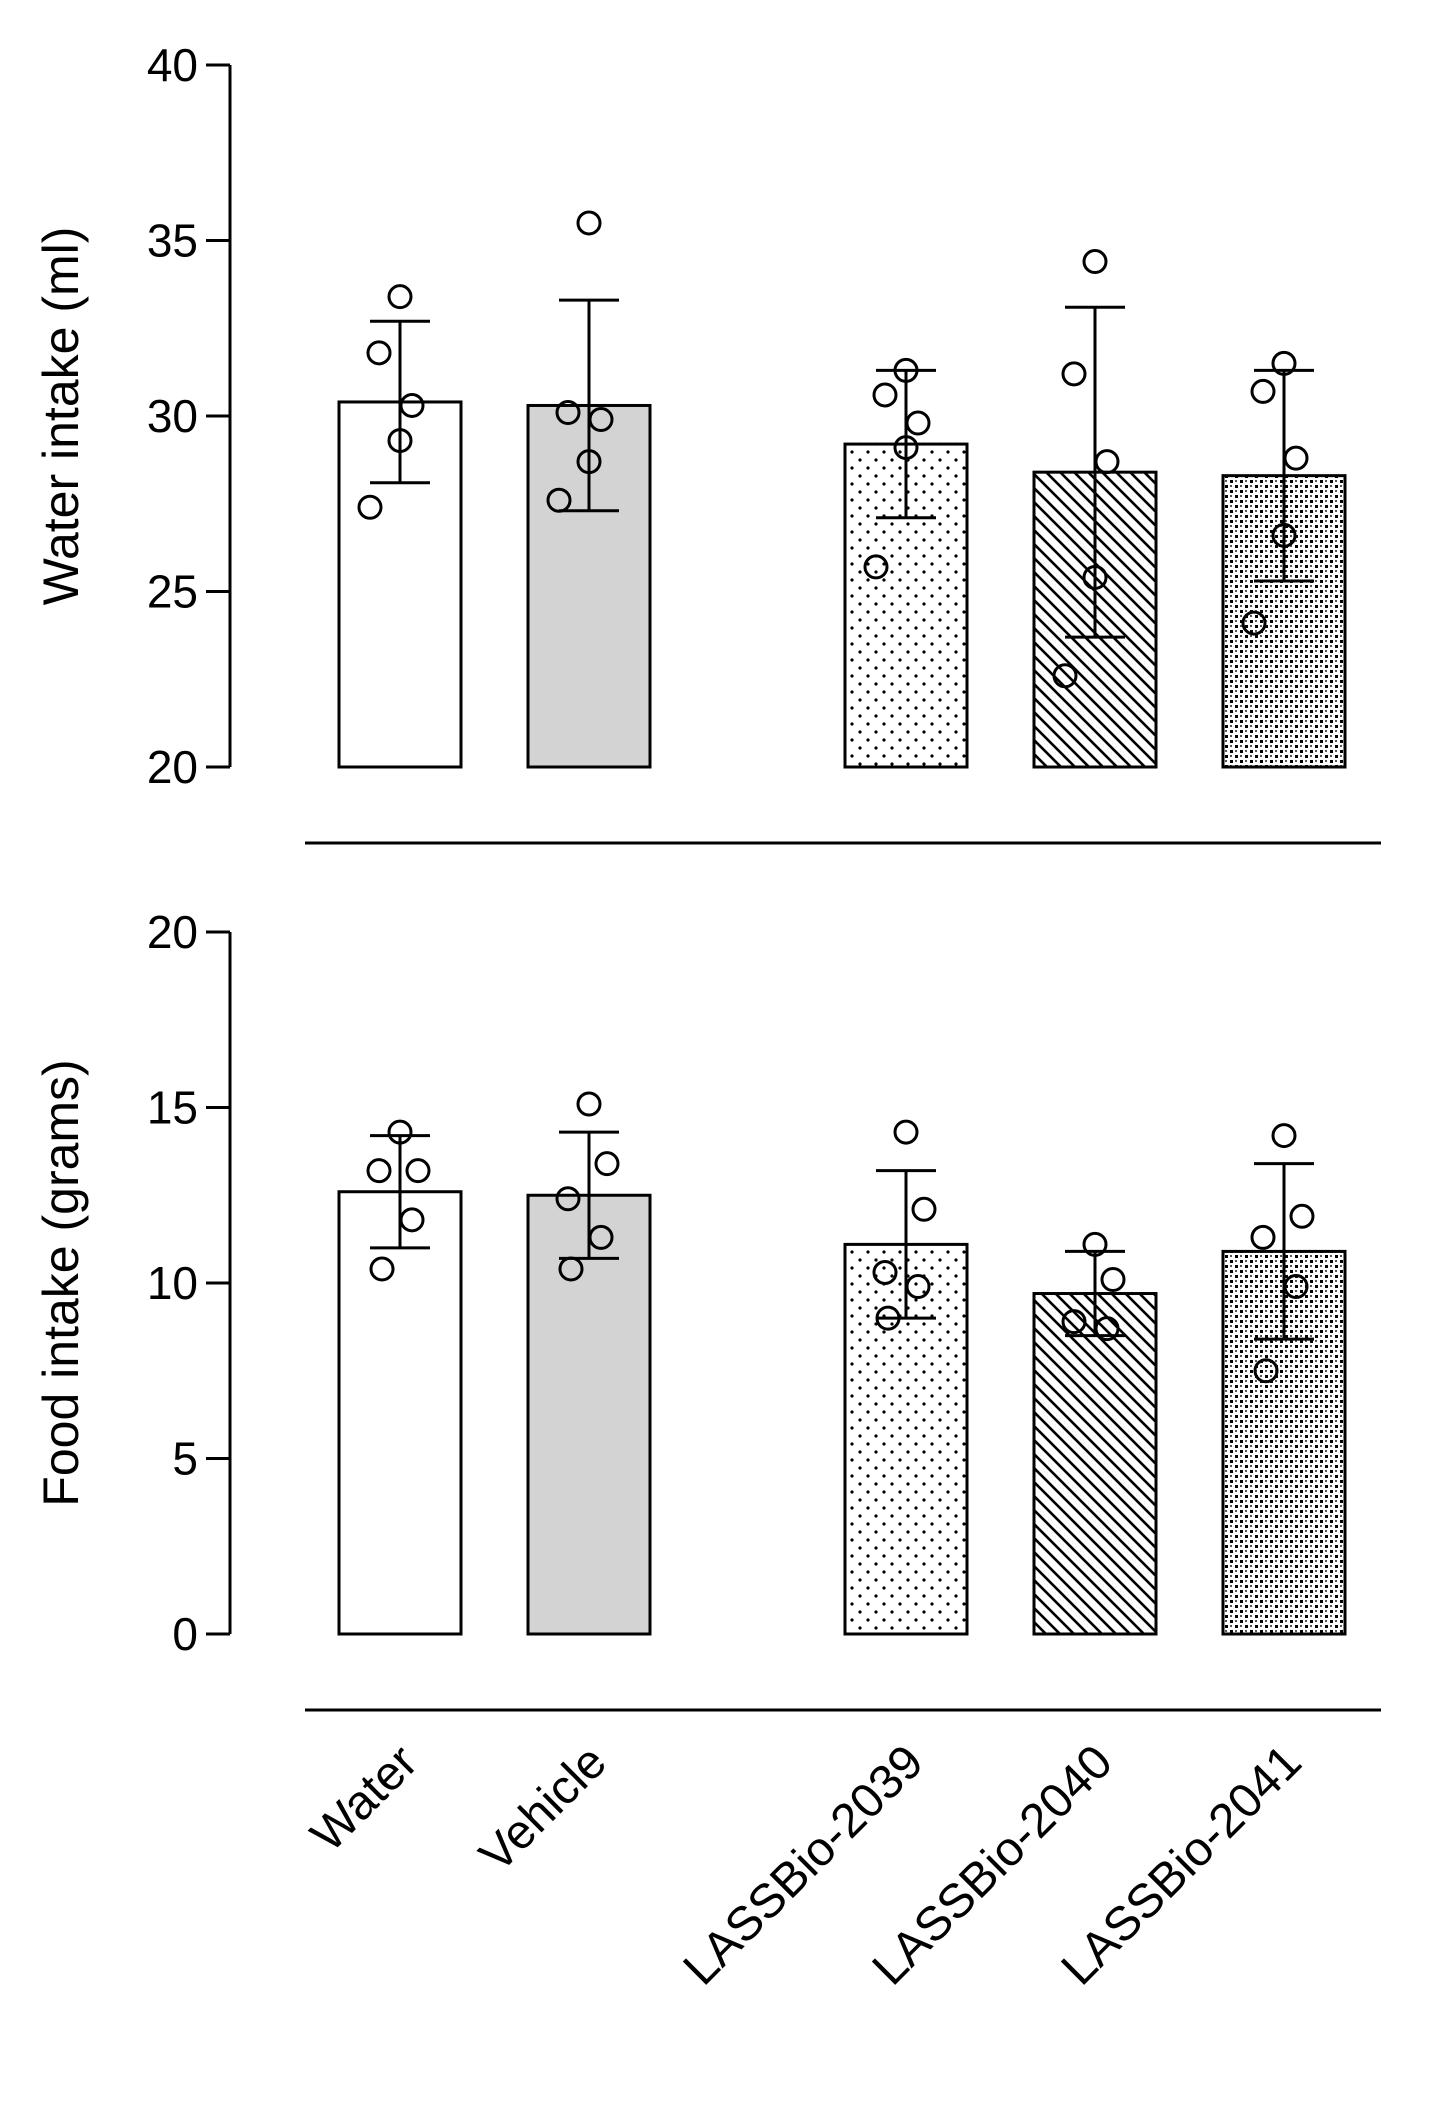 This screenshot has height=2120, width=1444. What do you see at coordinates (543, 1808) in the screenshot?
I see `category-label-vehicle: Vehicle` at bounding box center [543, 1808].